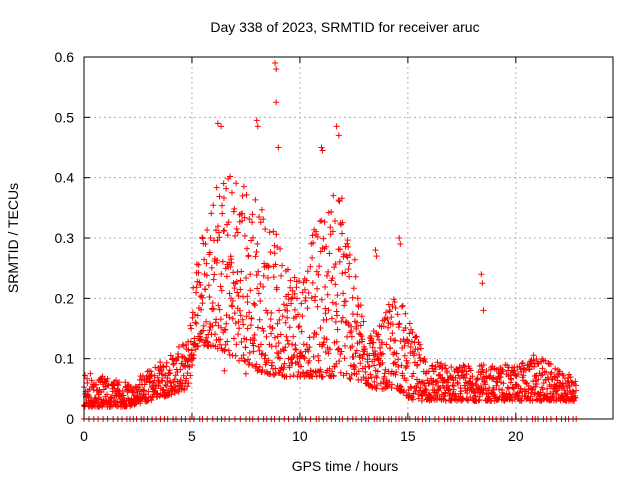 This screenshot has width=640, height=480. I want to click on y-tick-label: 0.2, so click(65, 298).